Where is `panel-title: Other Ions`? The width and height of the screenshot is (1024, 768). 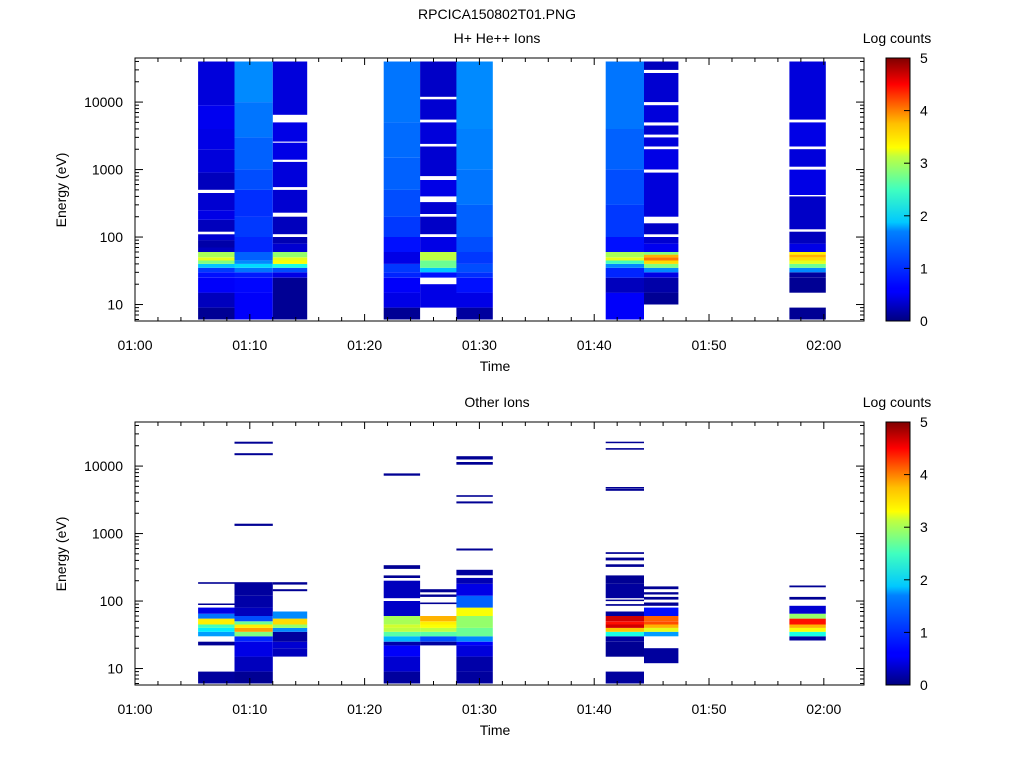
panel-title: Other Ions is located at coordinates (496, 402).